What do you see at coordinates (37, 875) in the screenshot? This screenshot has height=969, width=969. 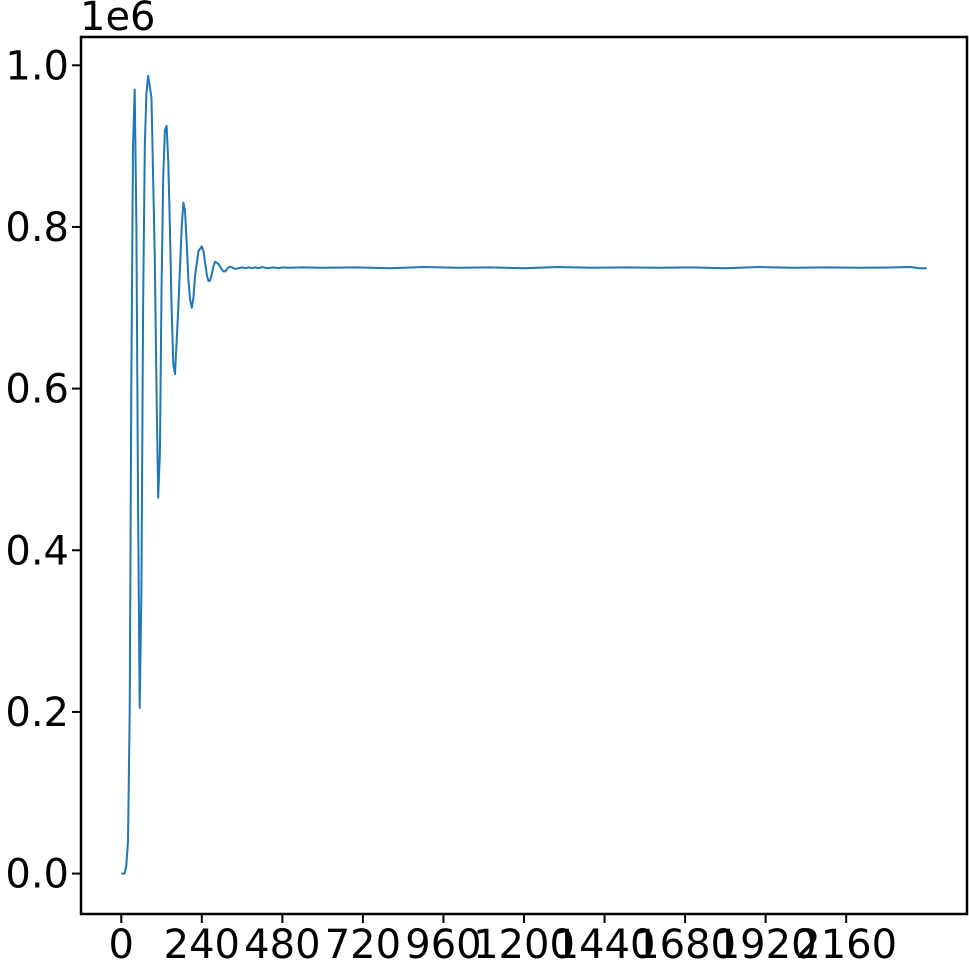 I see `y-tick-label: 0.0` at bounding box center [37, 875].